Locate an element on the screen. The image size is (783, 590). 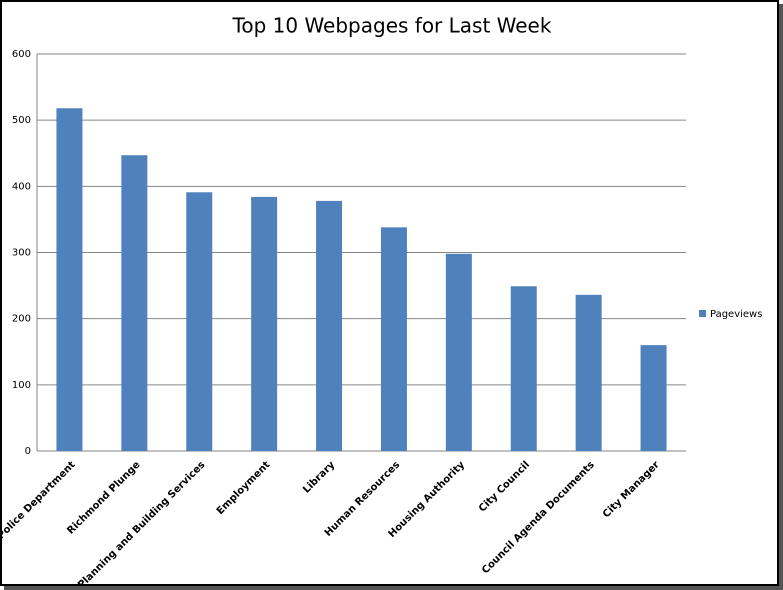
x-tick-label: Planning and Building Services is located at coordinates (141, 521).